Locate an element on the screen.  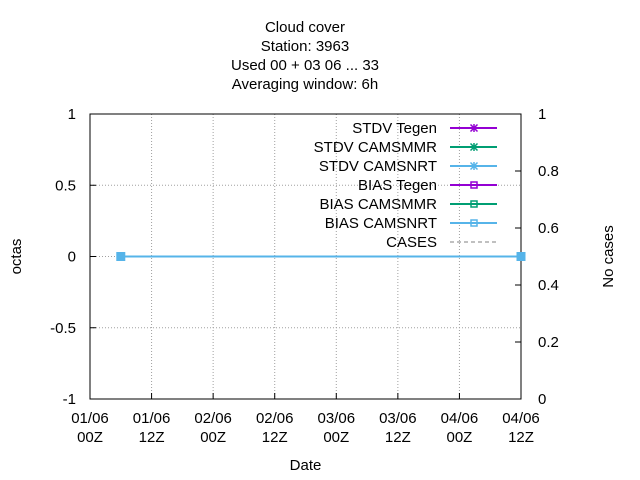
y-axis: 1 0.5 0 -0.5 -1 is located at coordinates (73, 257).